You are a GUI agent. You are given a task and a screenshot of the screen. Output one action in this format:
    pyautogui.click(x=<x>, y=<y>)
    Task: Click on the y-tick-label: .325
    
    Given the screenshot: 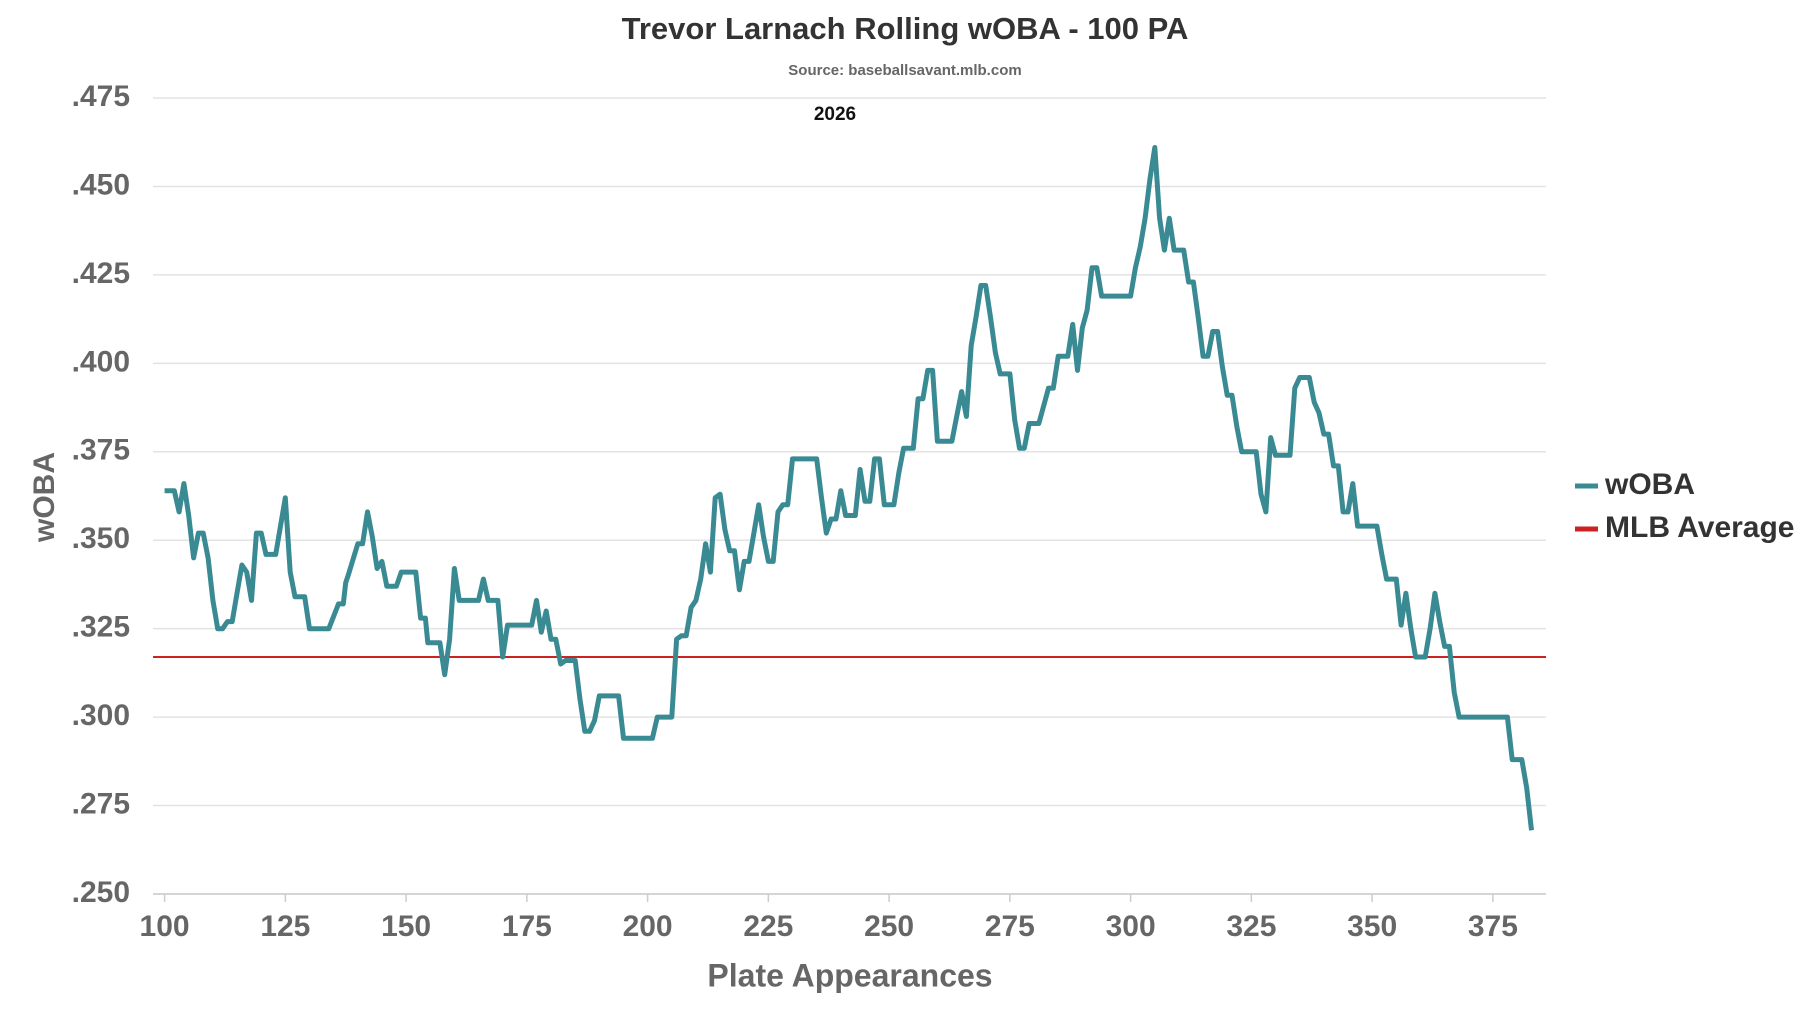 What is the action you would take?
    pyautogui.click(x=101, y=627)
    